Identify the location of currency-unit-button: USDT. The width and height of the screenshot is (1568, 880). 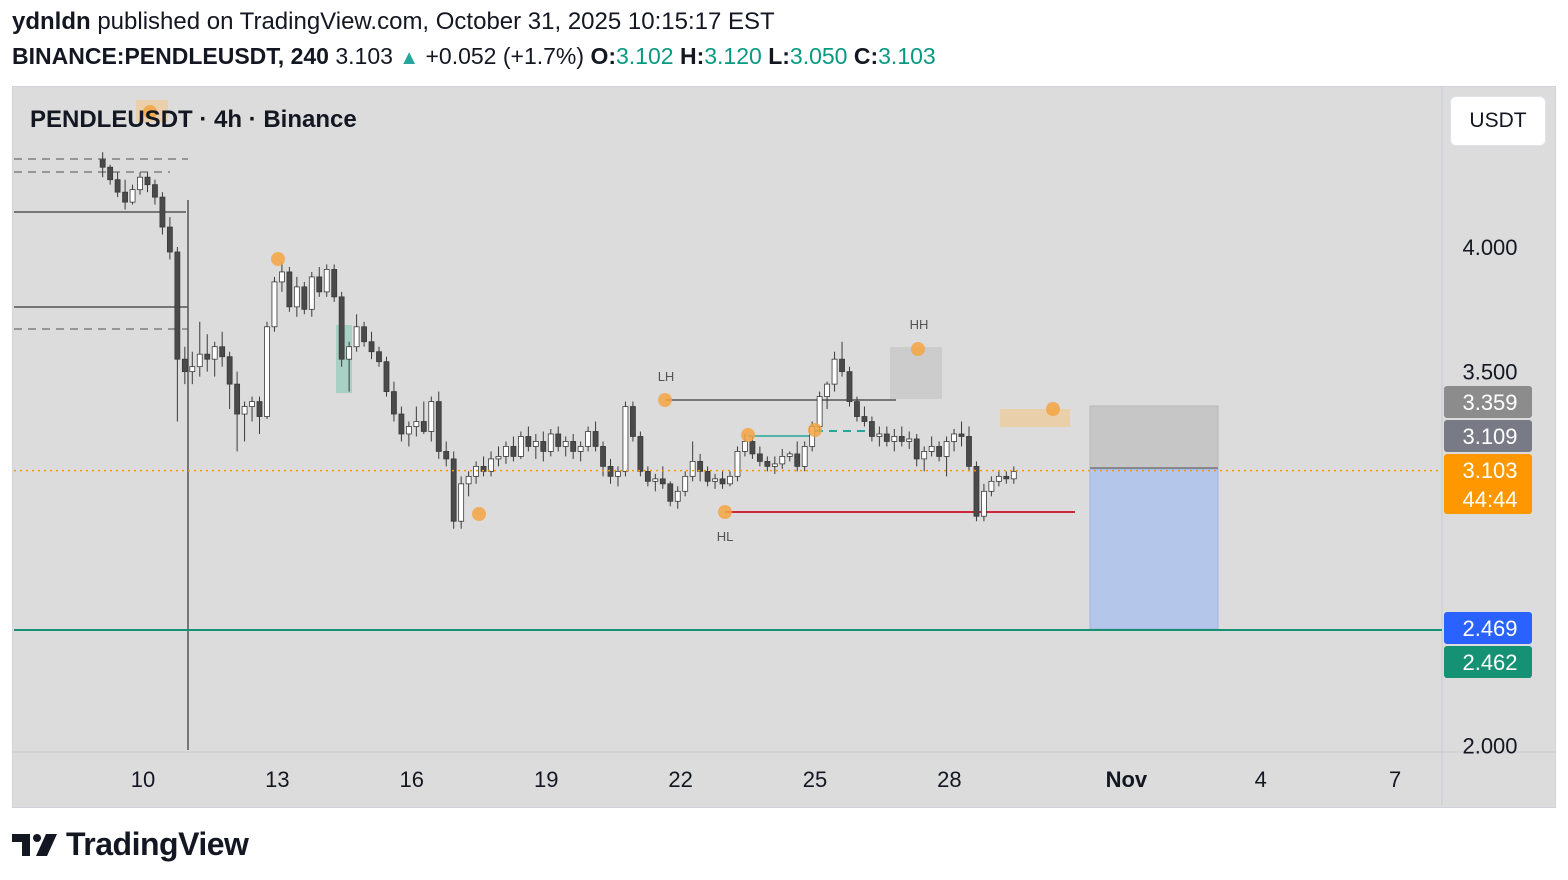
(1498, 121).